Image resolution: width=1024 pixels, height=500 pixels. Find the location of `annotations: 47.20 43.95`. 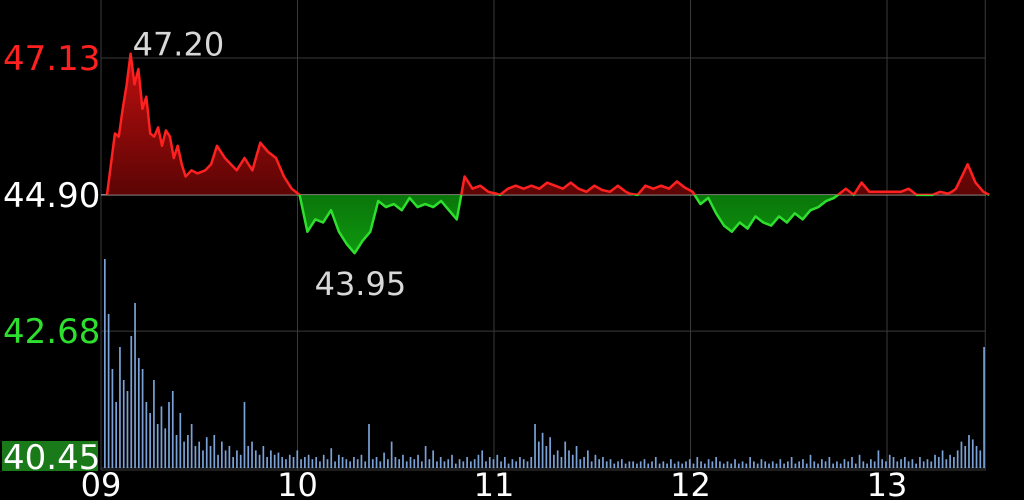

annotations: 47.20 43.95 is located at coordinates (270, 164).